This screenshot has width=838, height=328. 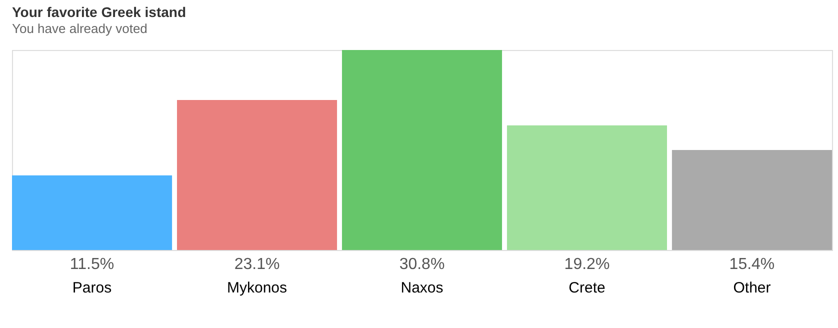 What do you see at coordinates (92, 288) in the screenshot?
I see `x-tick-label: Paros` at bounding box center [92, 288].